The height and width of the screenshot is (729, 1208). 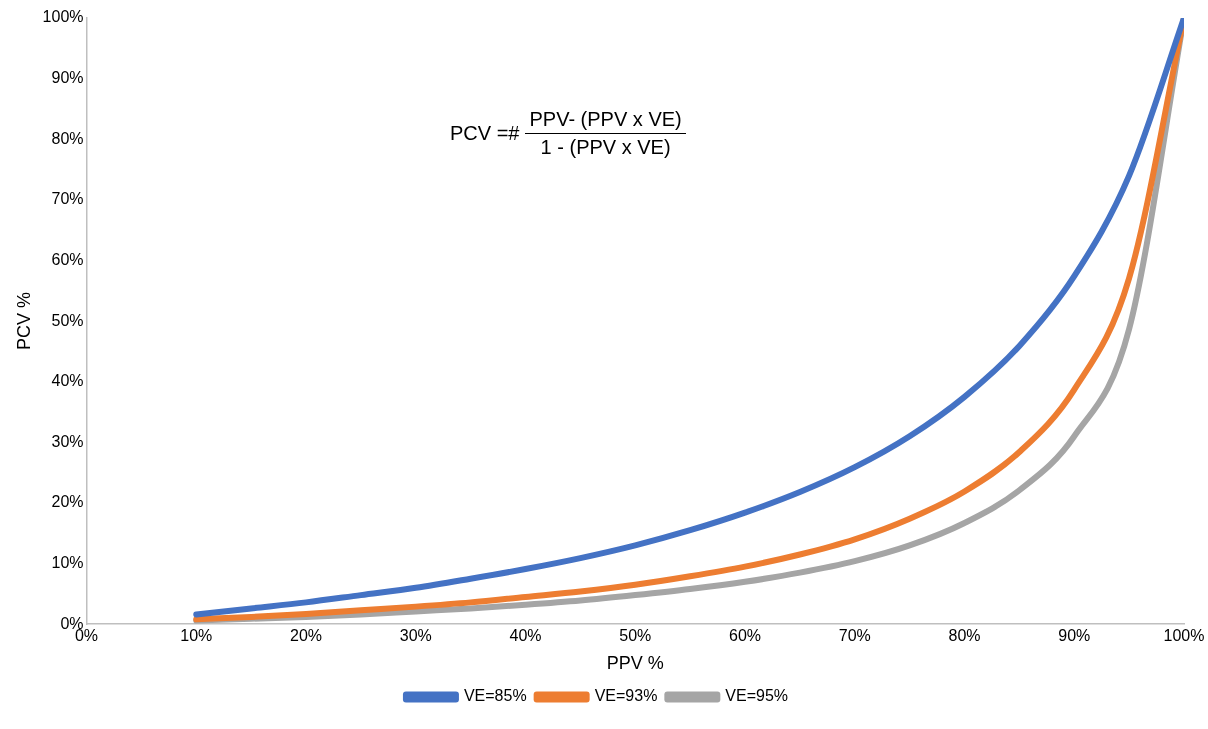 I want to click on y-tick-label: 10%, so click(x=67, y=562).